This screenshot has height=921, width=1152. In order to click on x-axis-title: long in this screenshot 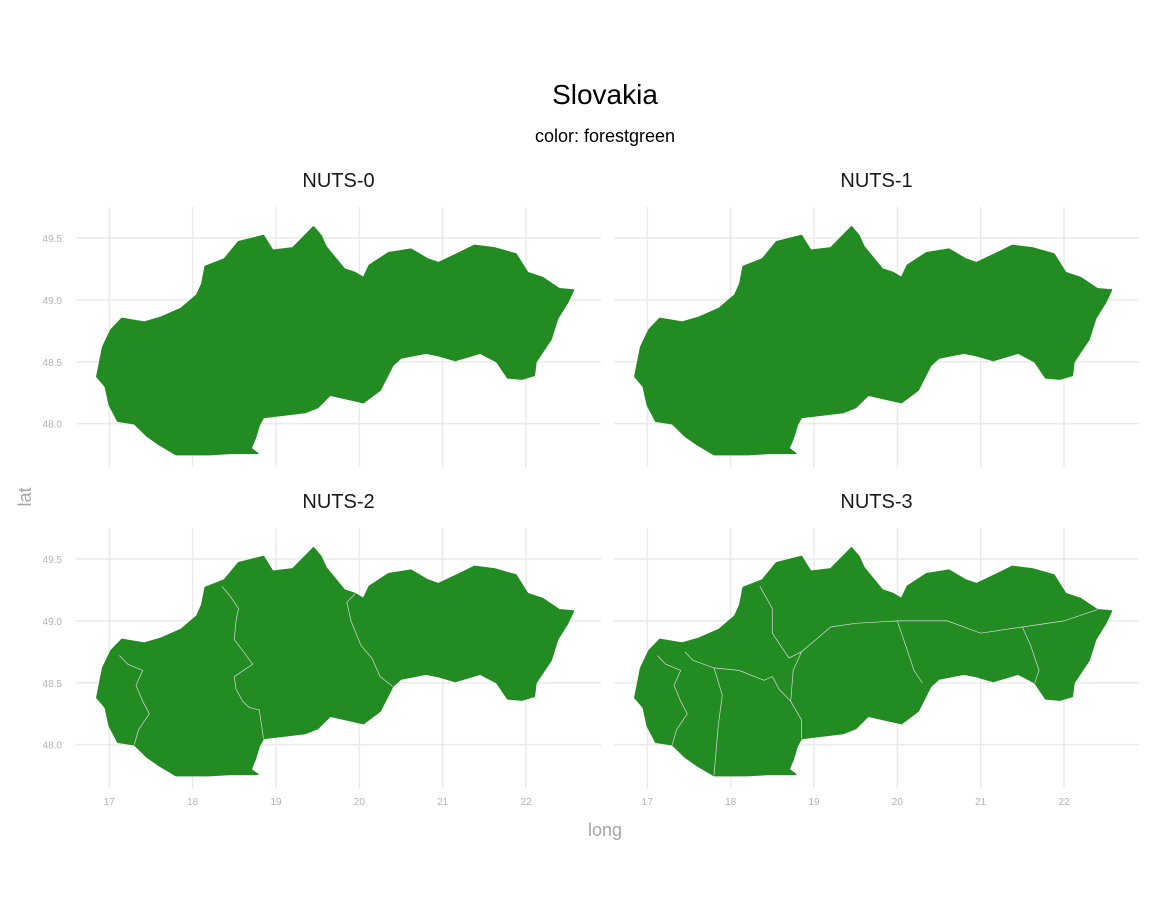, I will do `click(605, 830)`.